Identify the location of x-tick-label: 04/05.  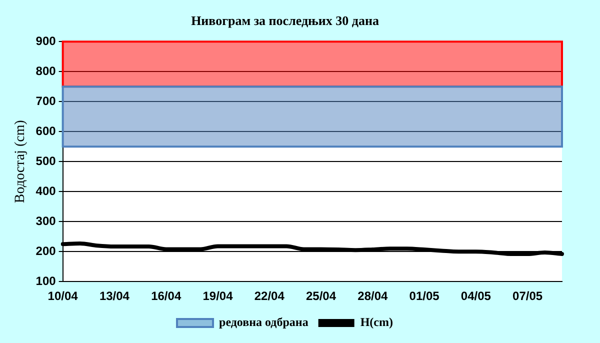
(476, 296).